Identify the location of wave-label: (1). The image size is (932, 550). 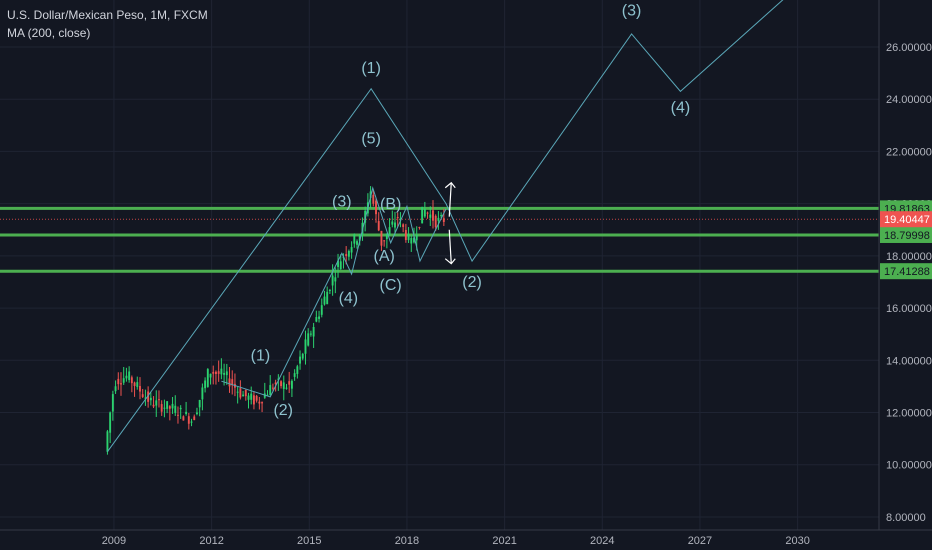
(371, 68).